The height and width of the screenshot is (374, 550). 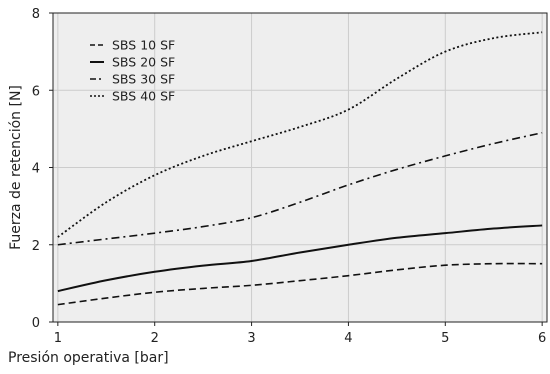 I want to click on legend-label-2: SBS 20 SF, so click(x=143, y=62).